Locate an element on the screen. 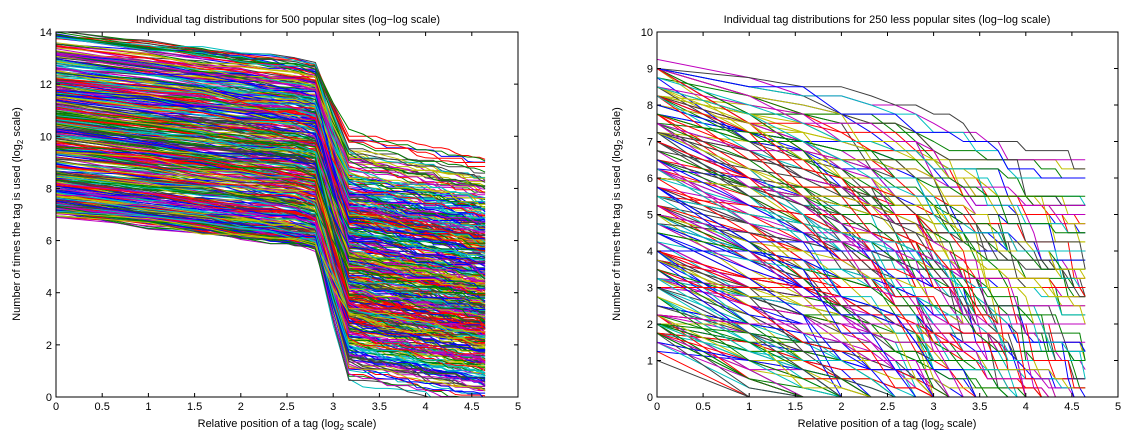 This screenshot has width=1122, height=432. y-tick-label: 2 is located at coordinates (650, 325).